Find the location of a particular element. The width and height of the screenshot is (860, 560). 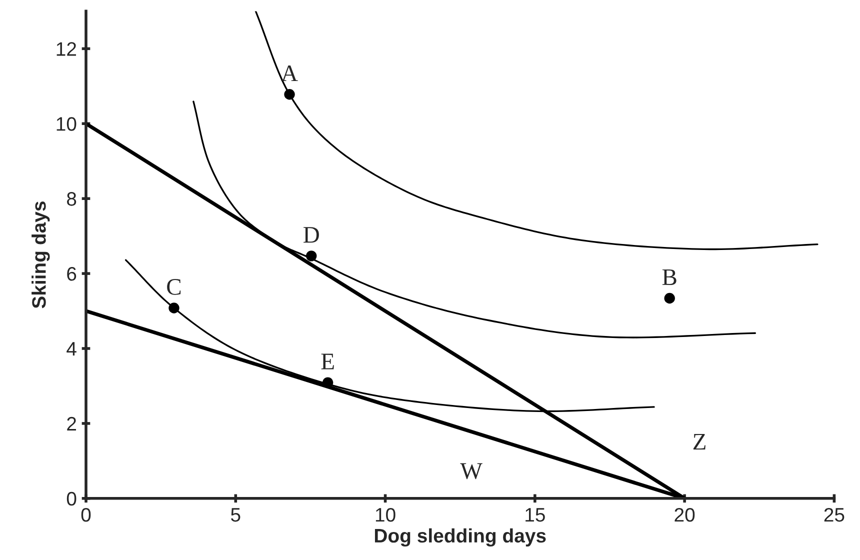

annotation: C is located at coordinates (174, 287).